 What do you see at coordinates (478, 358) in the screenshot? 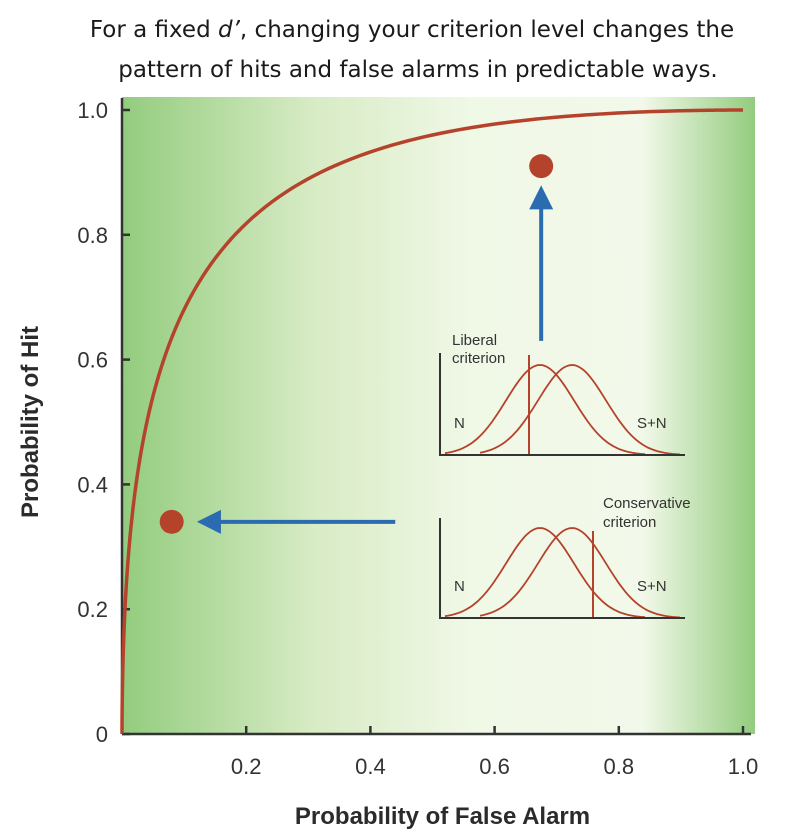
I see `inset-liberal-label-2: criterion` at bounding box center [478, 358].